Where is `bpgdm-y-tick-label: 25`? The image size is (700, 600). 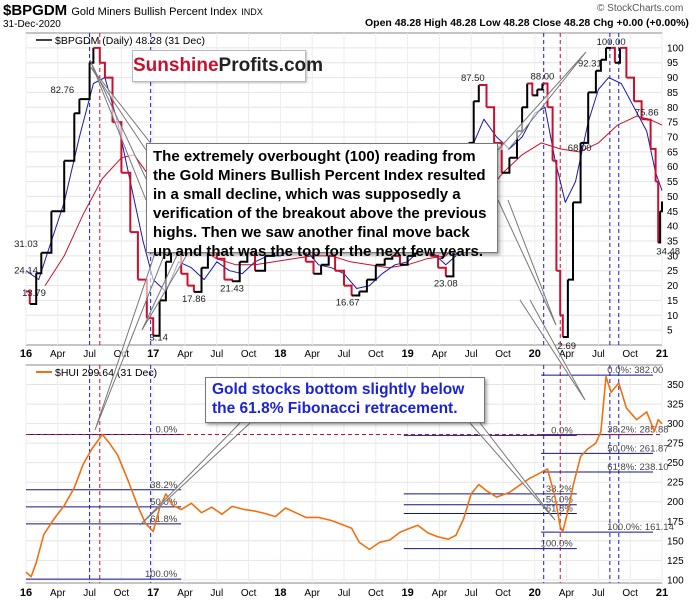 bpgdm-y-tick-label: 25 is located at coordinates (673, 271).